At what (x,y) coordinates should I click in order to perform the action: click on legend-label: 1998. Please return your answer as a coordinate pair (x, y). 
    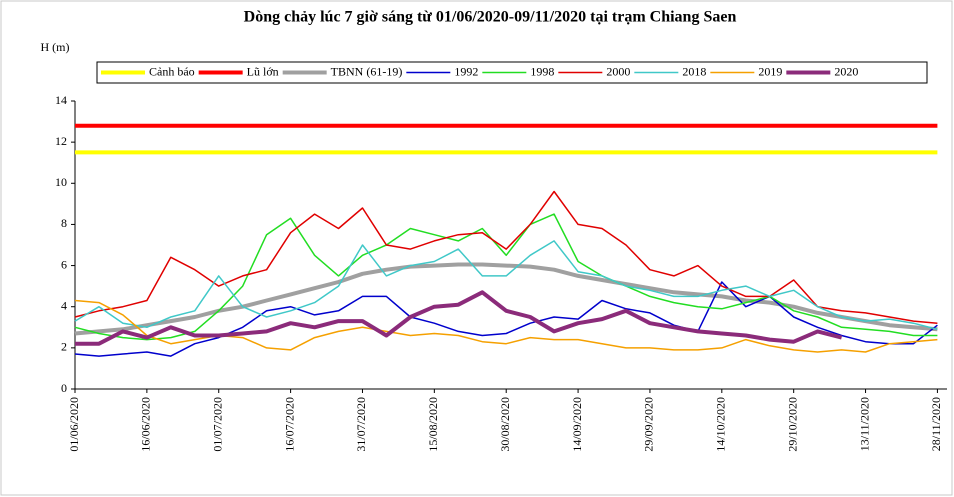
    Looking at the image, I should click on (542, 71).